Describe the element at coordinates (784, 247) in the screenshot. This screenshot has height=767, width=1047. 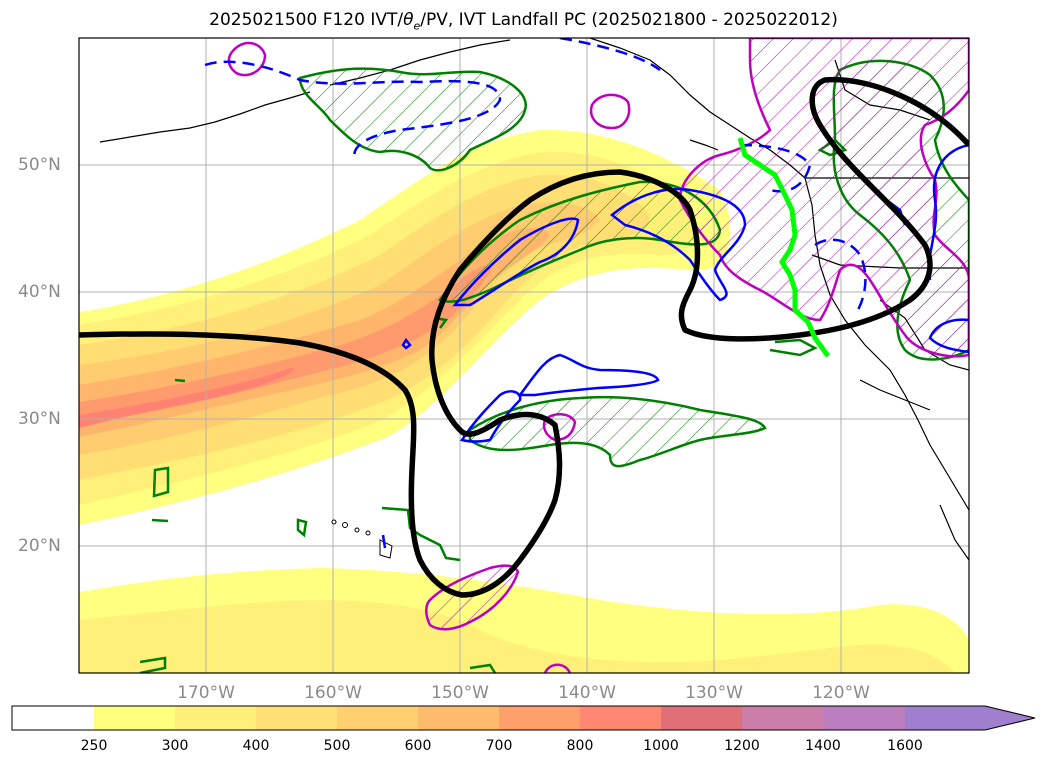
I see `landfall-line` at that location.